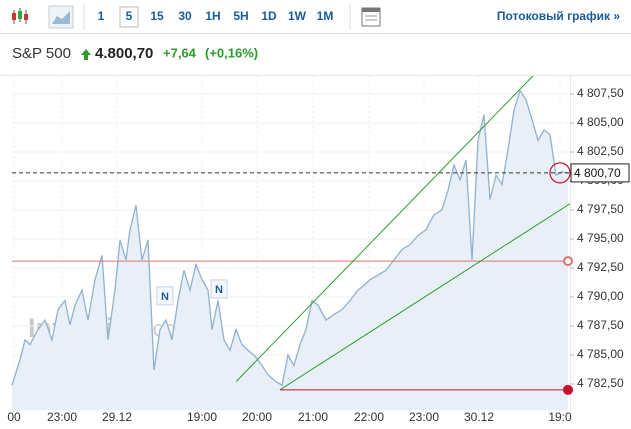 This screenshot has height=429, width=631. What do you see at coordinates (231, 52) in the screenshot?
I see `change-percent: (+0,16%)` at bounding box center [231, 52].